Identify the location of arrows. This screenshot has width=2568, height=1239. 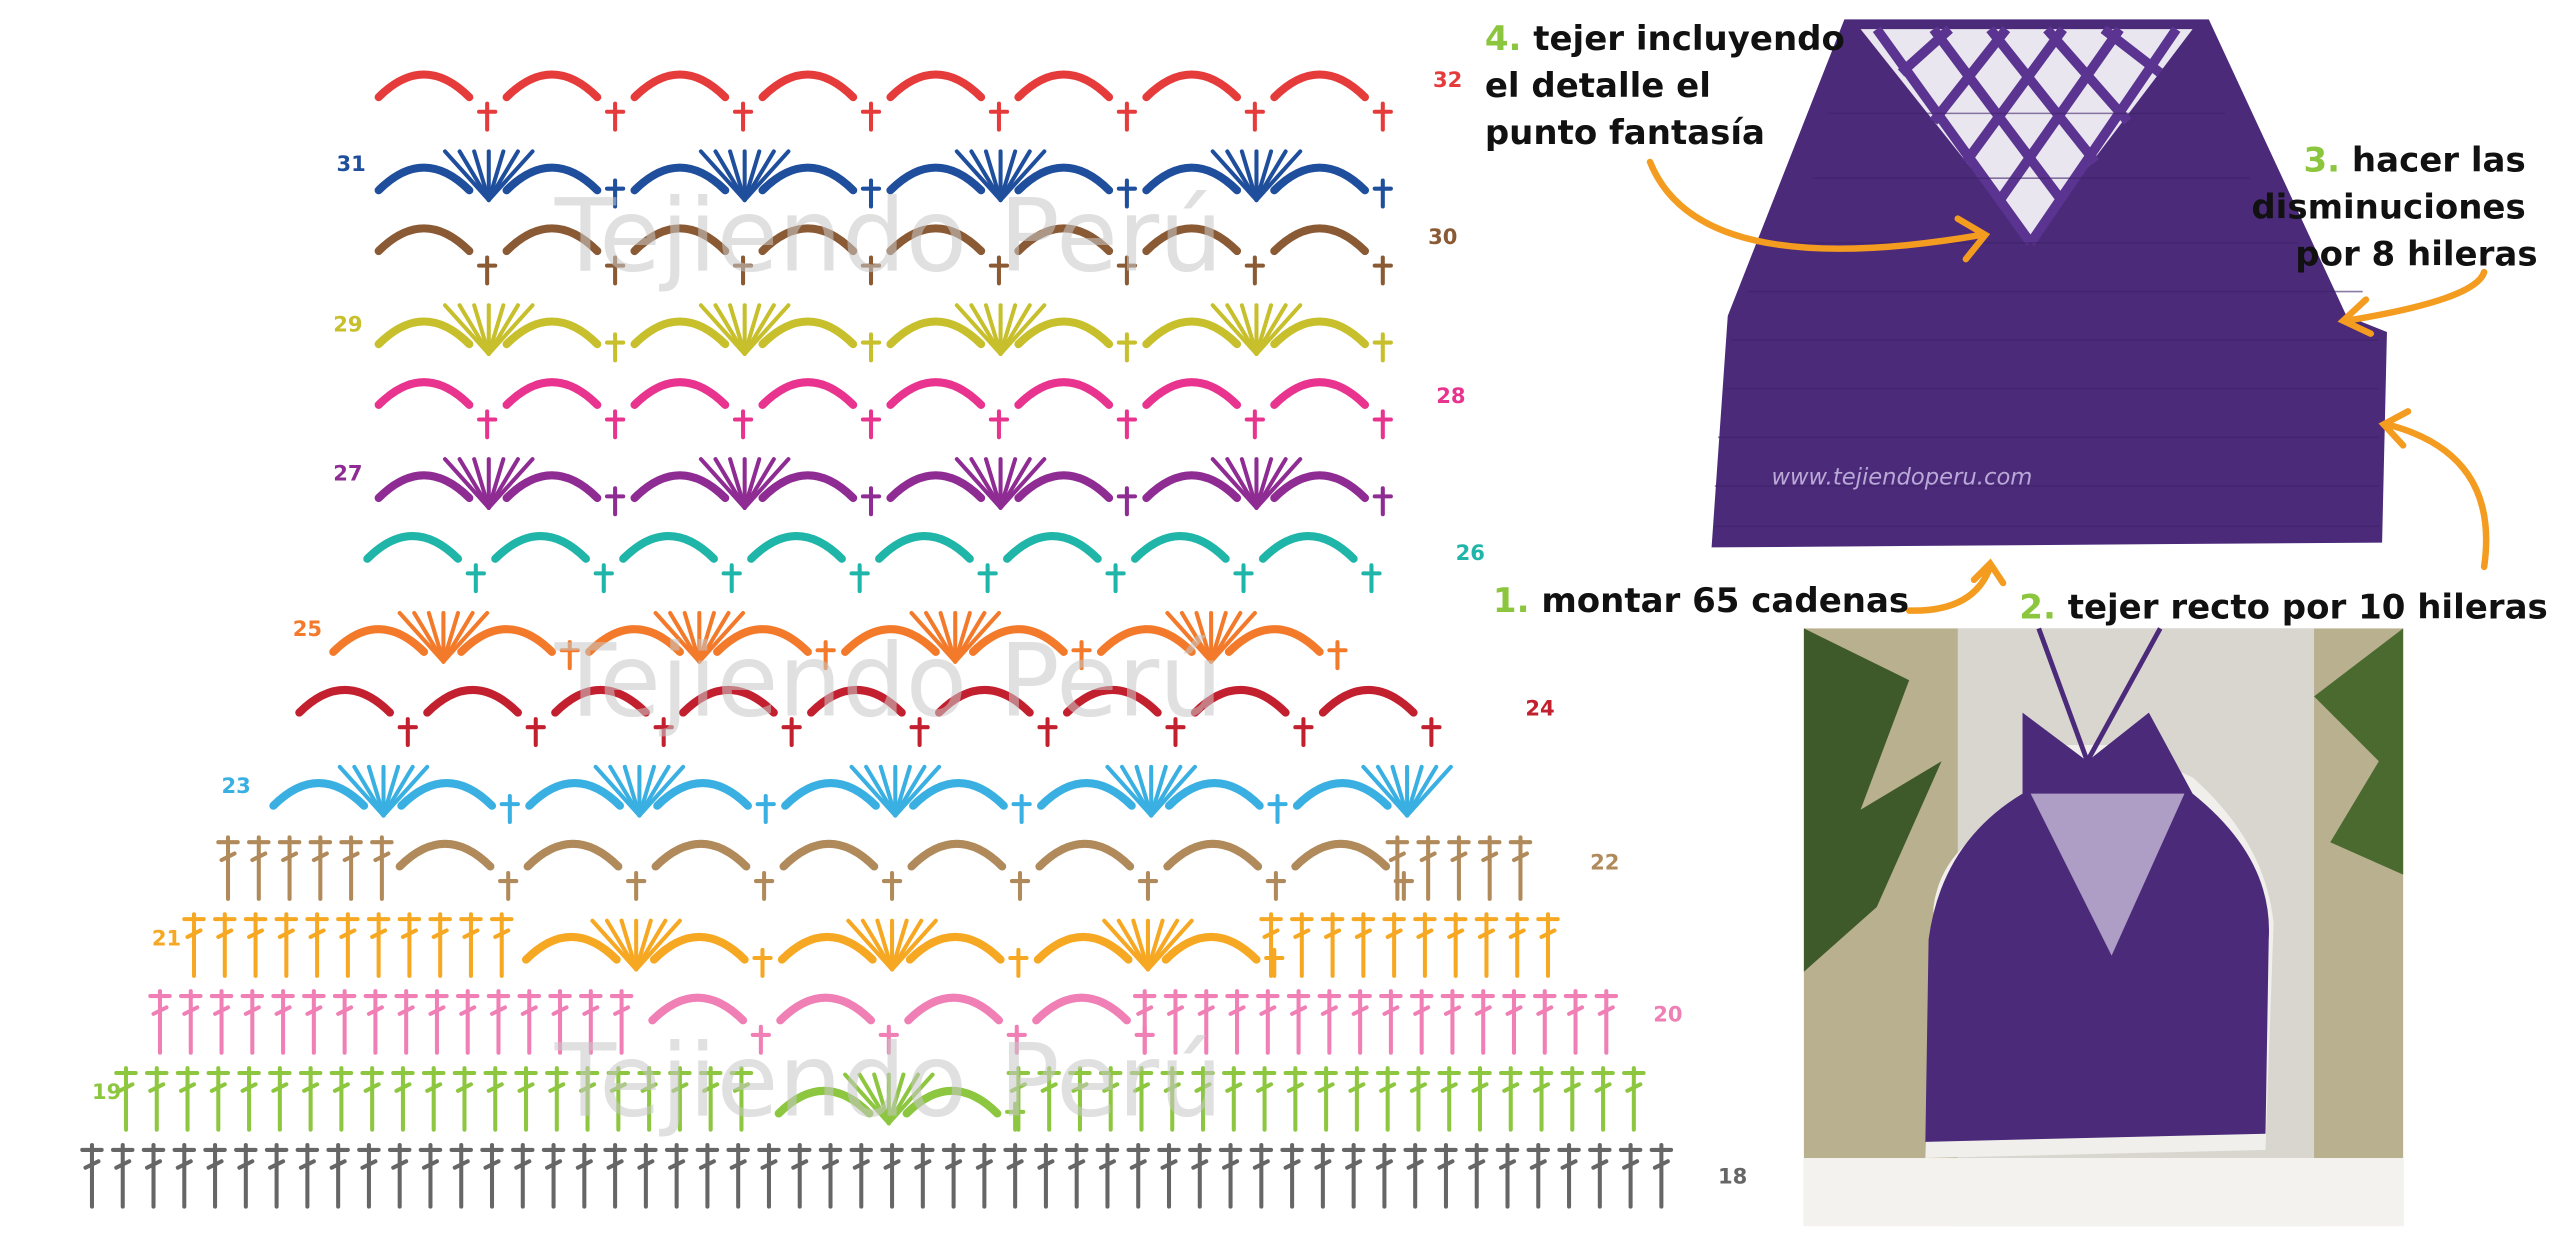
(2068, 386).